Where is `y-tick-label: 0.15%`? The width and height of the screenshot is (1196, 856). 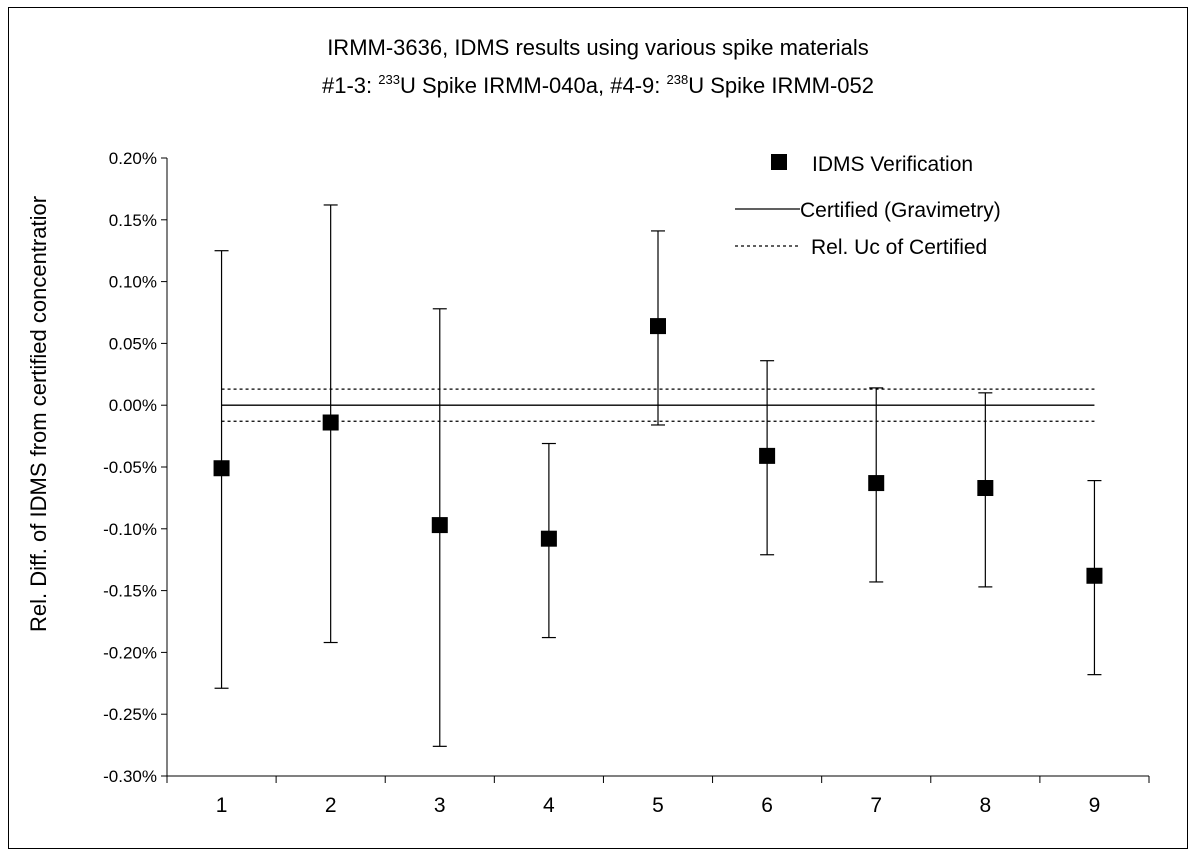
y-tick-label: 0.15% is located at coordinates (133, 220).